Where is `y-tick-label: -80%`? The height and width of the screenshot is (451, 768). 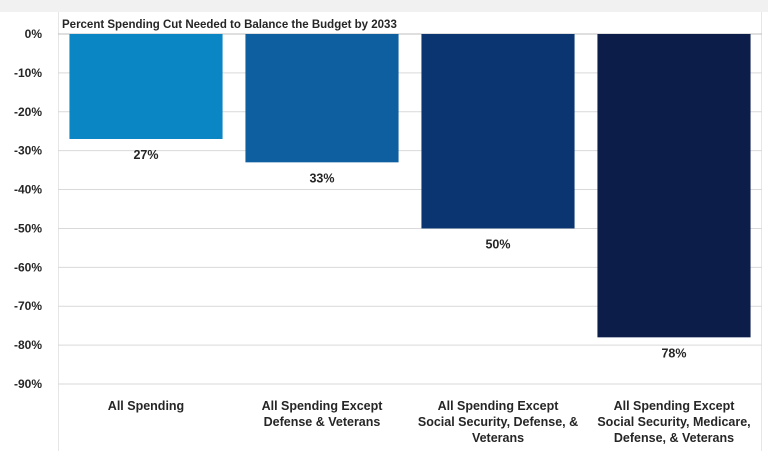
y-tick-label: -80% is located at coordinates (28, 345).